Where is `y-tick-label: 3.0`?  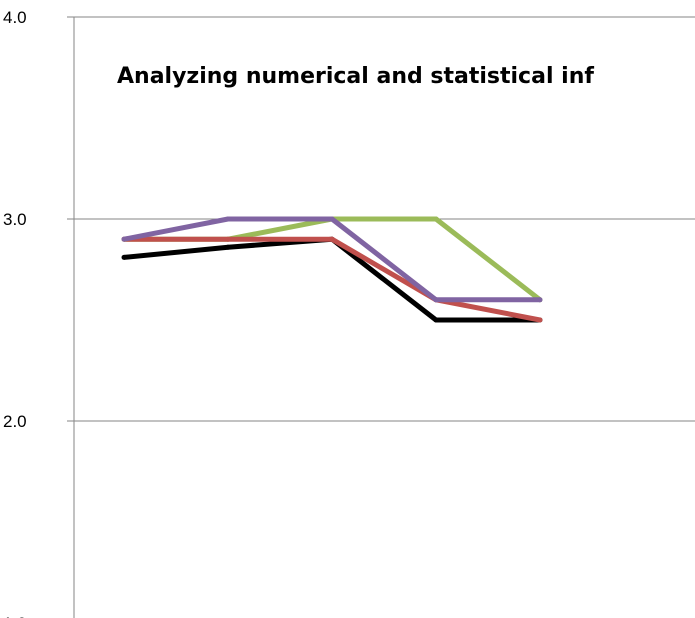
y-tick-label: 3.0 is located at coordinates (15, 219).